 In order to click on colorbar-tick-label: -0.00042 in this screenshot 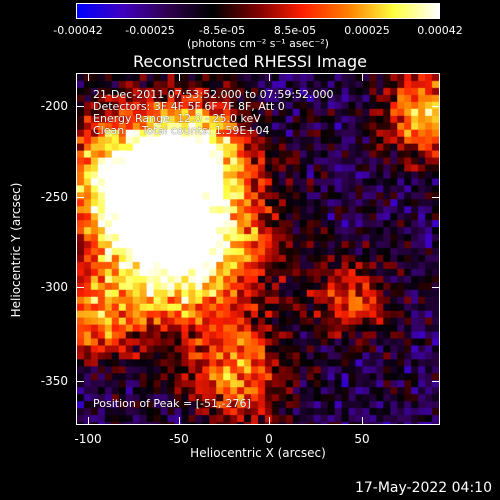, I will do `click(78, 30)`.